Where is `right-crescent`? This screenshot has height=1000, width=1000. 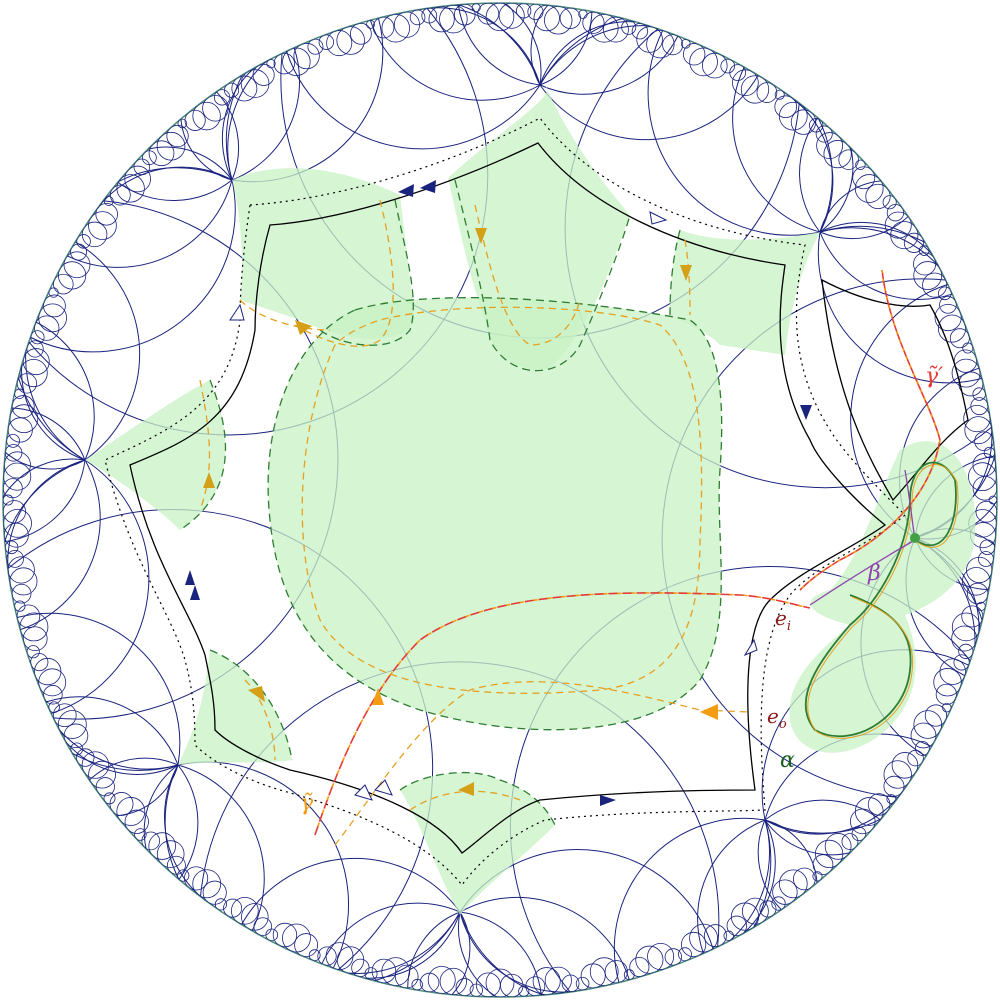 right-crescent is located at coordinates (895, 390).